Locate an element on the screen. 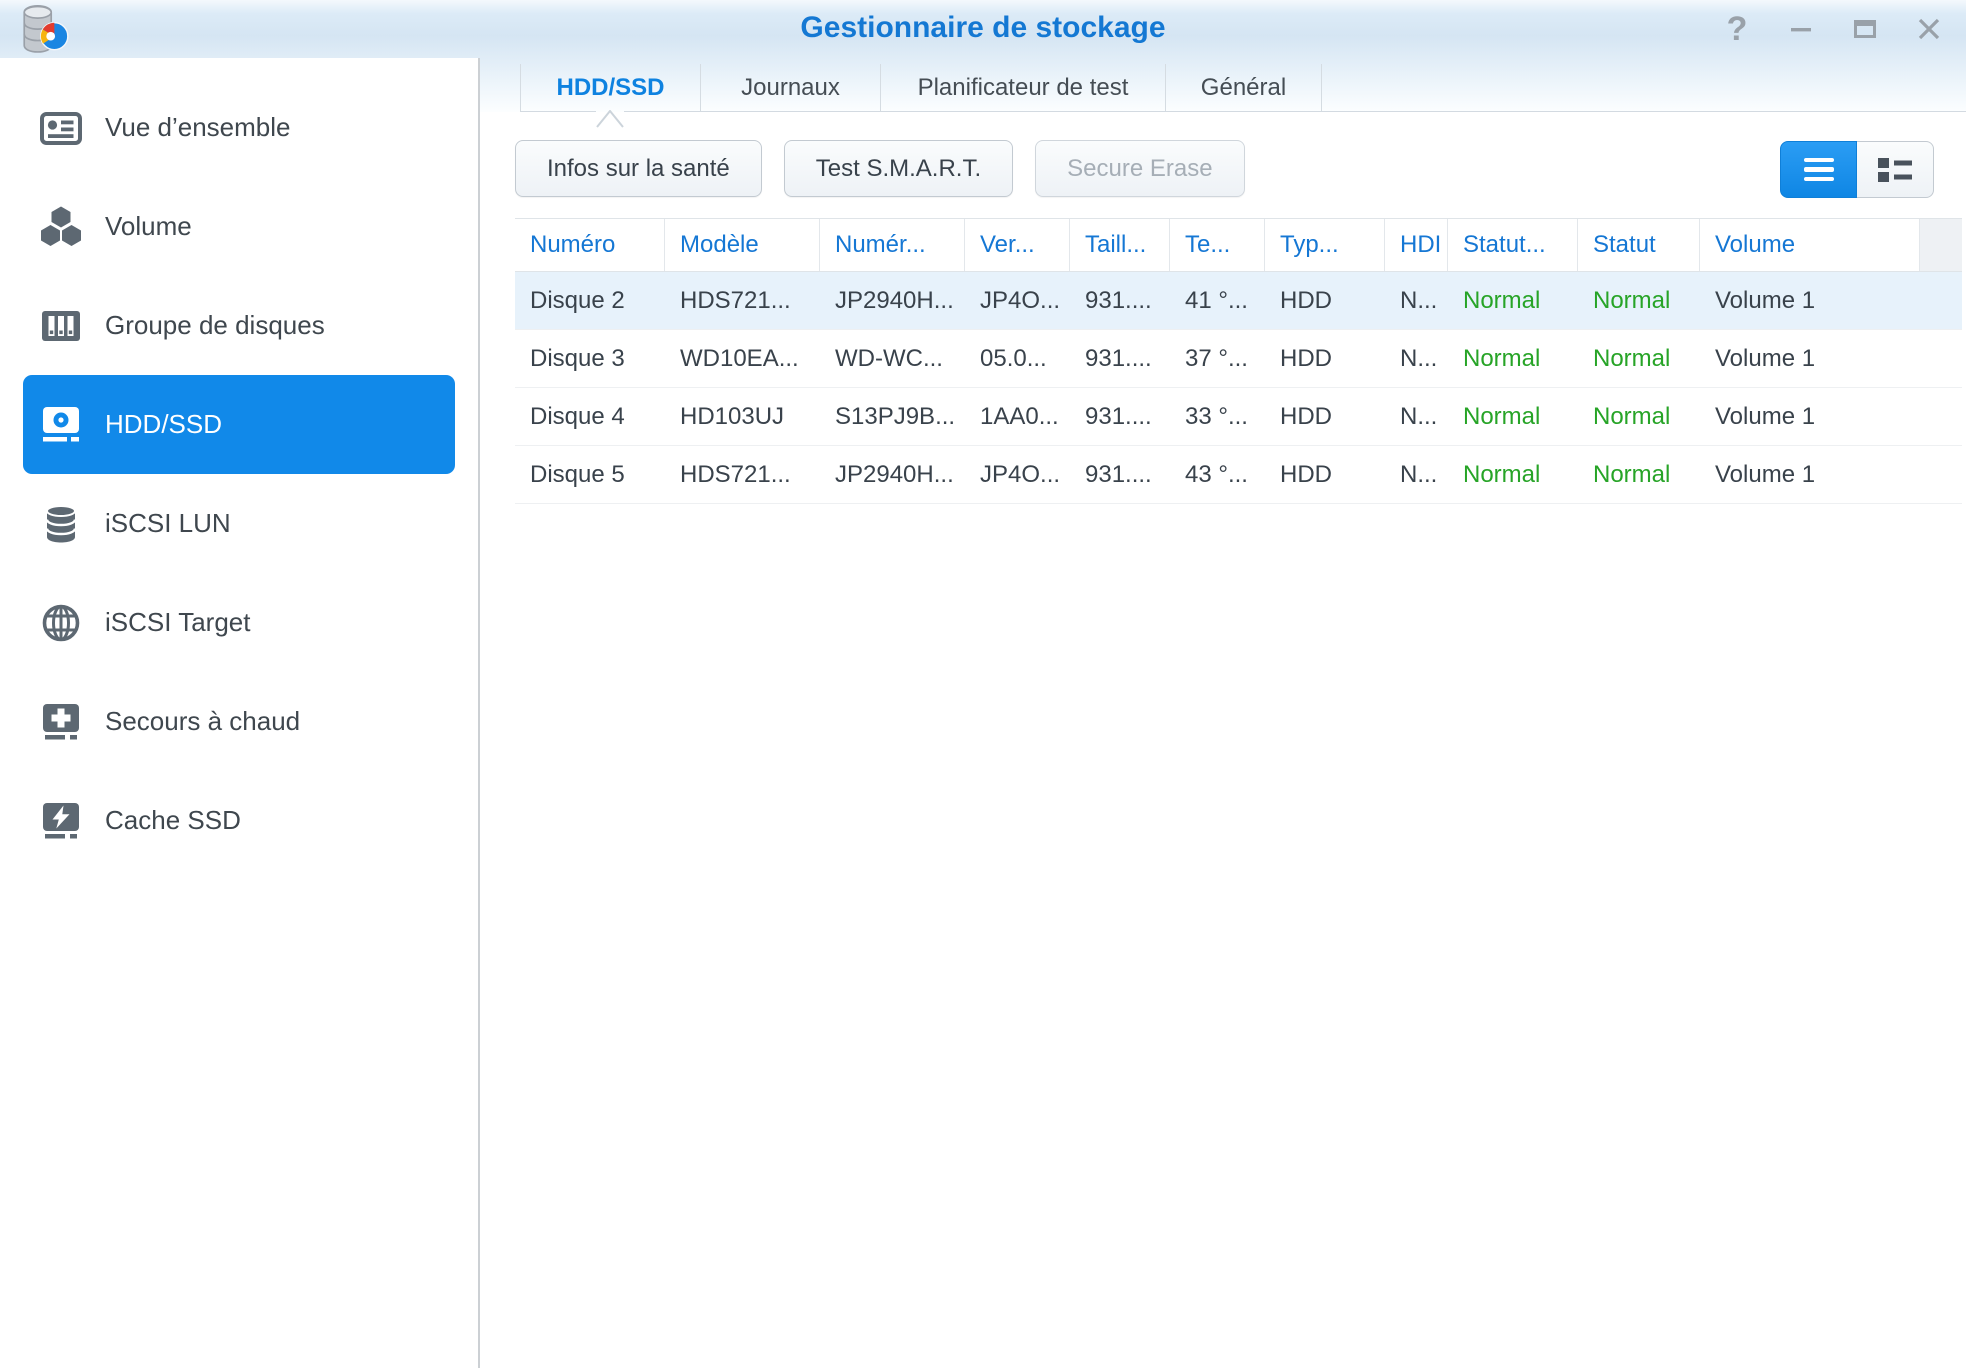 Image resolution: width=1966 pixels, height=1368 pixels. window-controls: ? is located at coordinates (1833, 29).